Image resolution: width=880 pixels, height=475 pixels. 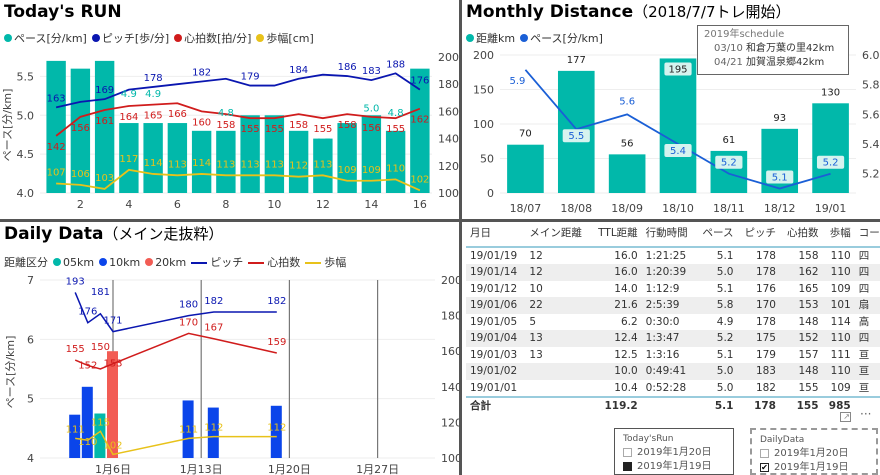 I want to click on slicer-item: 2019年1月19日, so click(x=674, y=466).